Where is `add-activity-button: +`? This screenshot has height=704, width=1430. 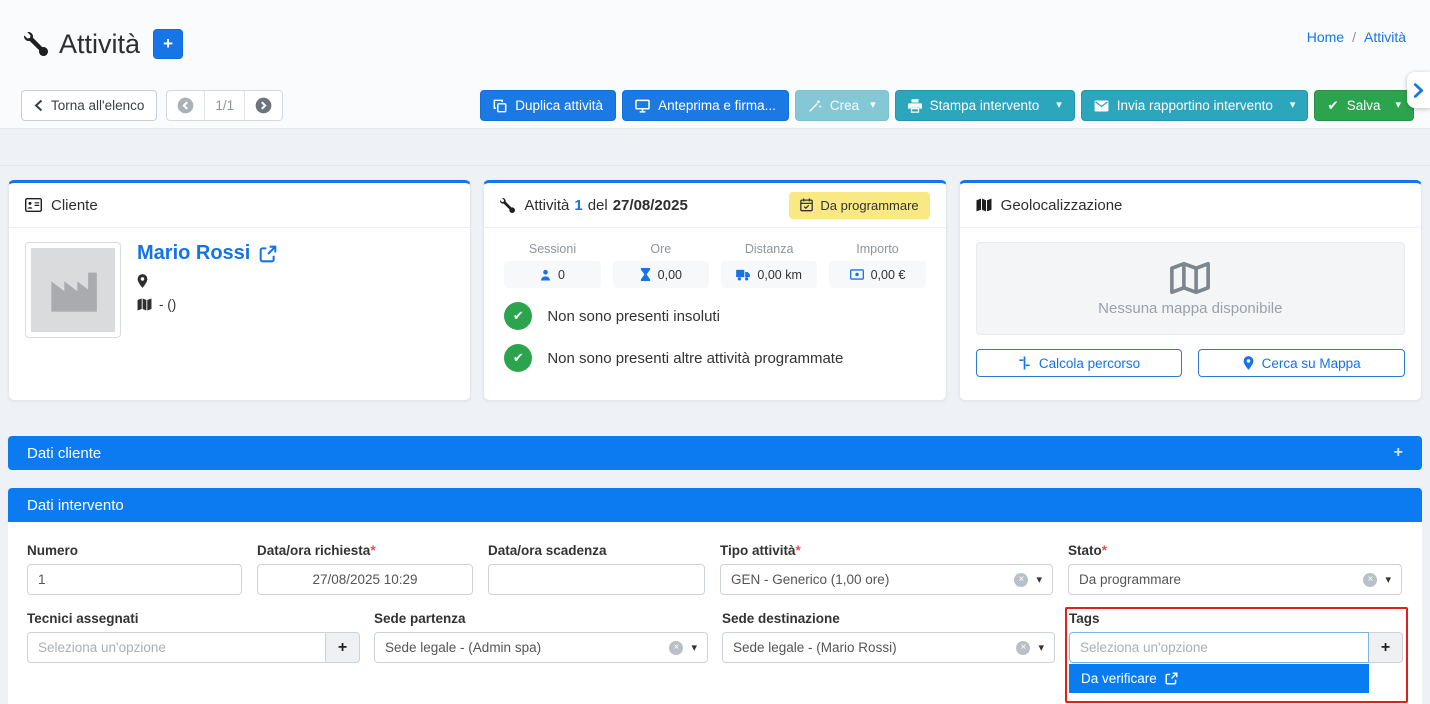 add-activity-button: + is located at coordinates (168, 44).